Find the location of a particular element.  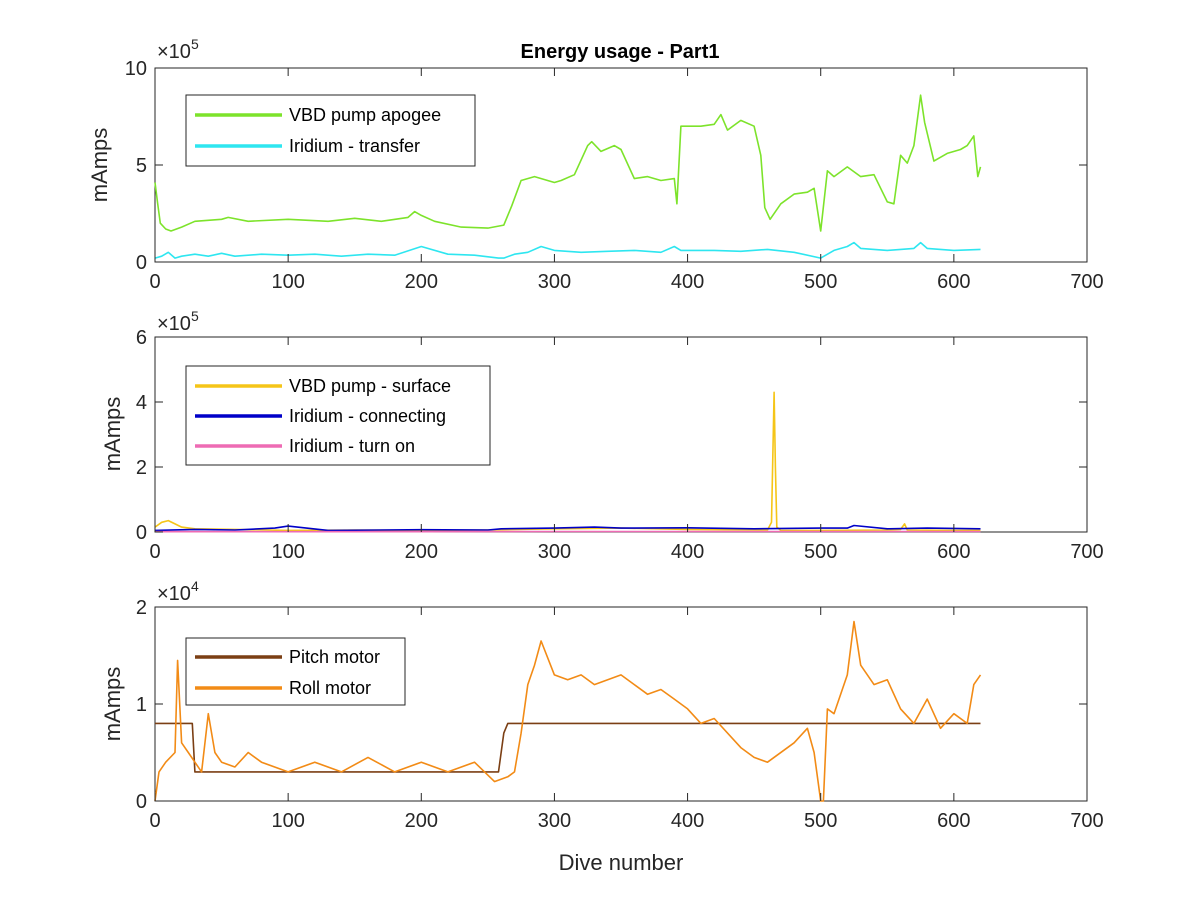

series-line-vbd-pump-apogee is located at coordinates (568, 163).